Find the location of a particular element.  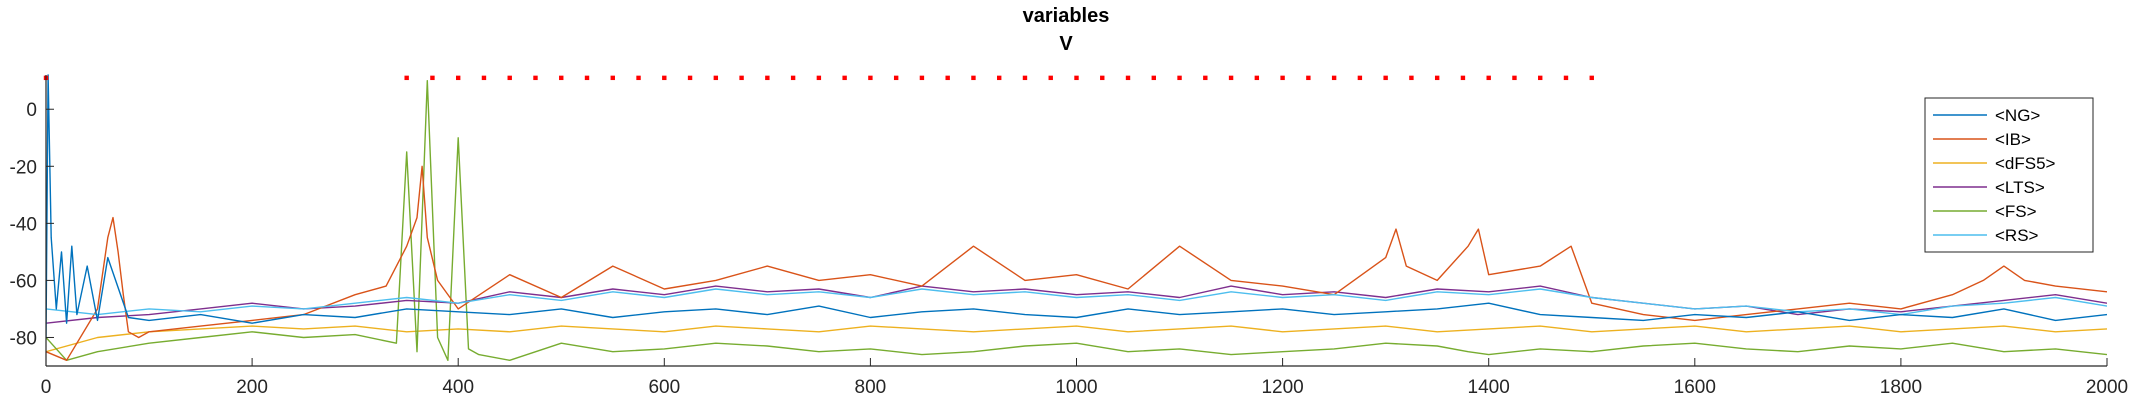

x-tick-label: 1000 is located at coordinates (1076, 387).